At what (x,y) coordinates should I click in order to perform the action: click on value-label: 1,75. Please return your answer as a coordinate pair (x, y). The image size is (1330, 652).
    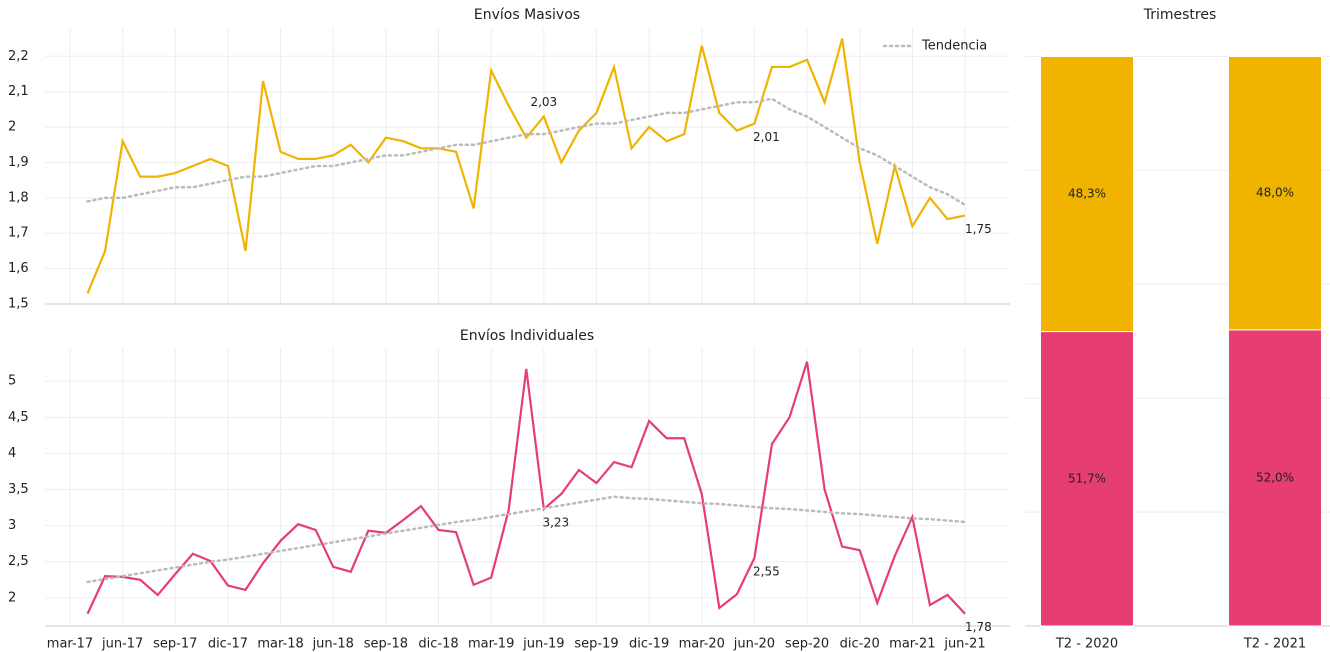
    Looking at the image, I should click on (978, 229).